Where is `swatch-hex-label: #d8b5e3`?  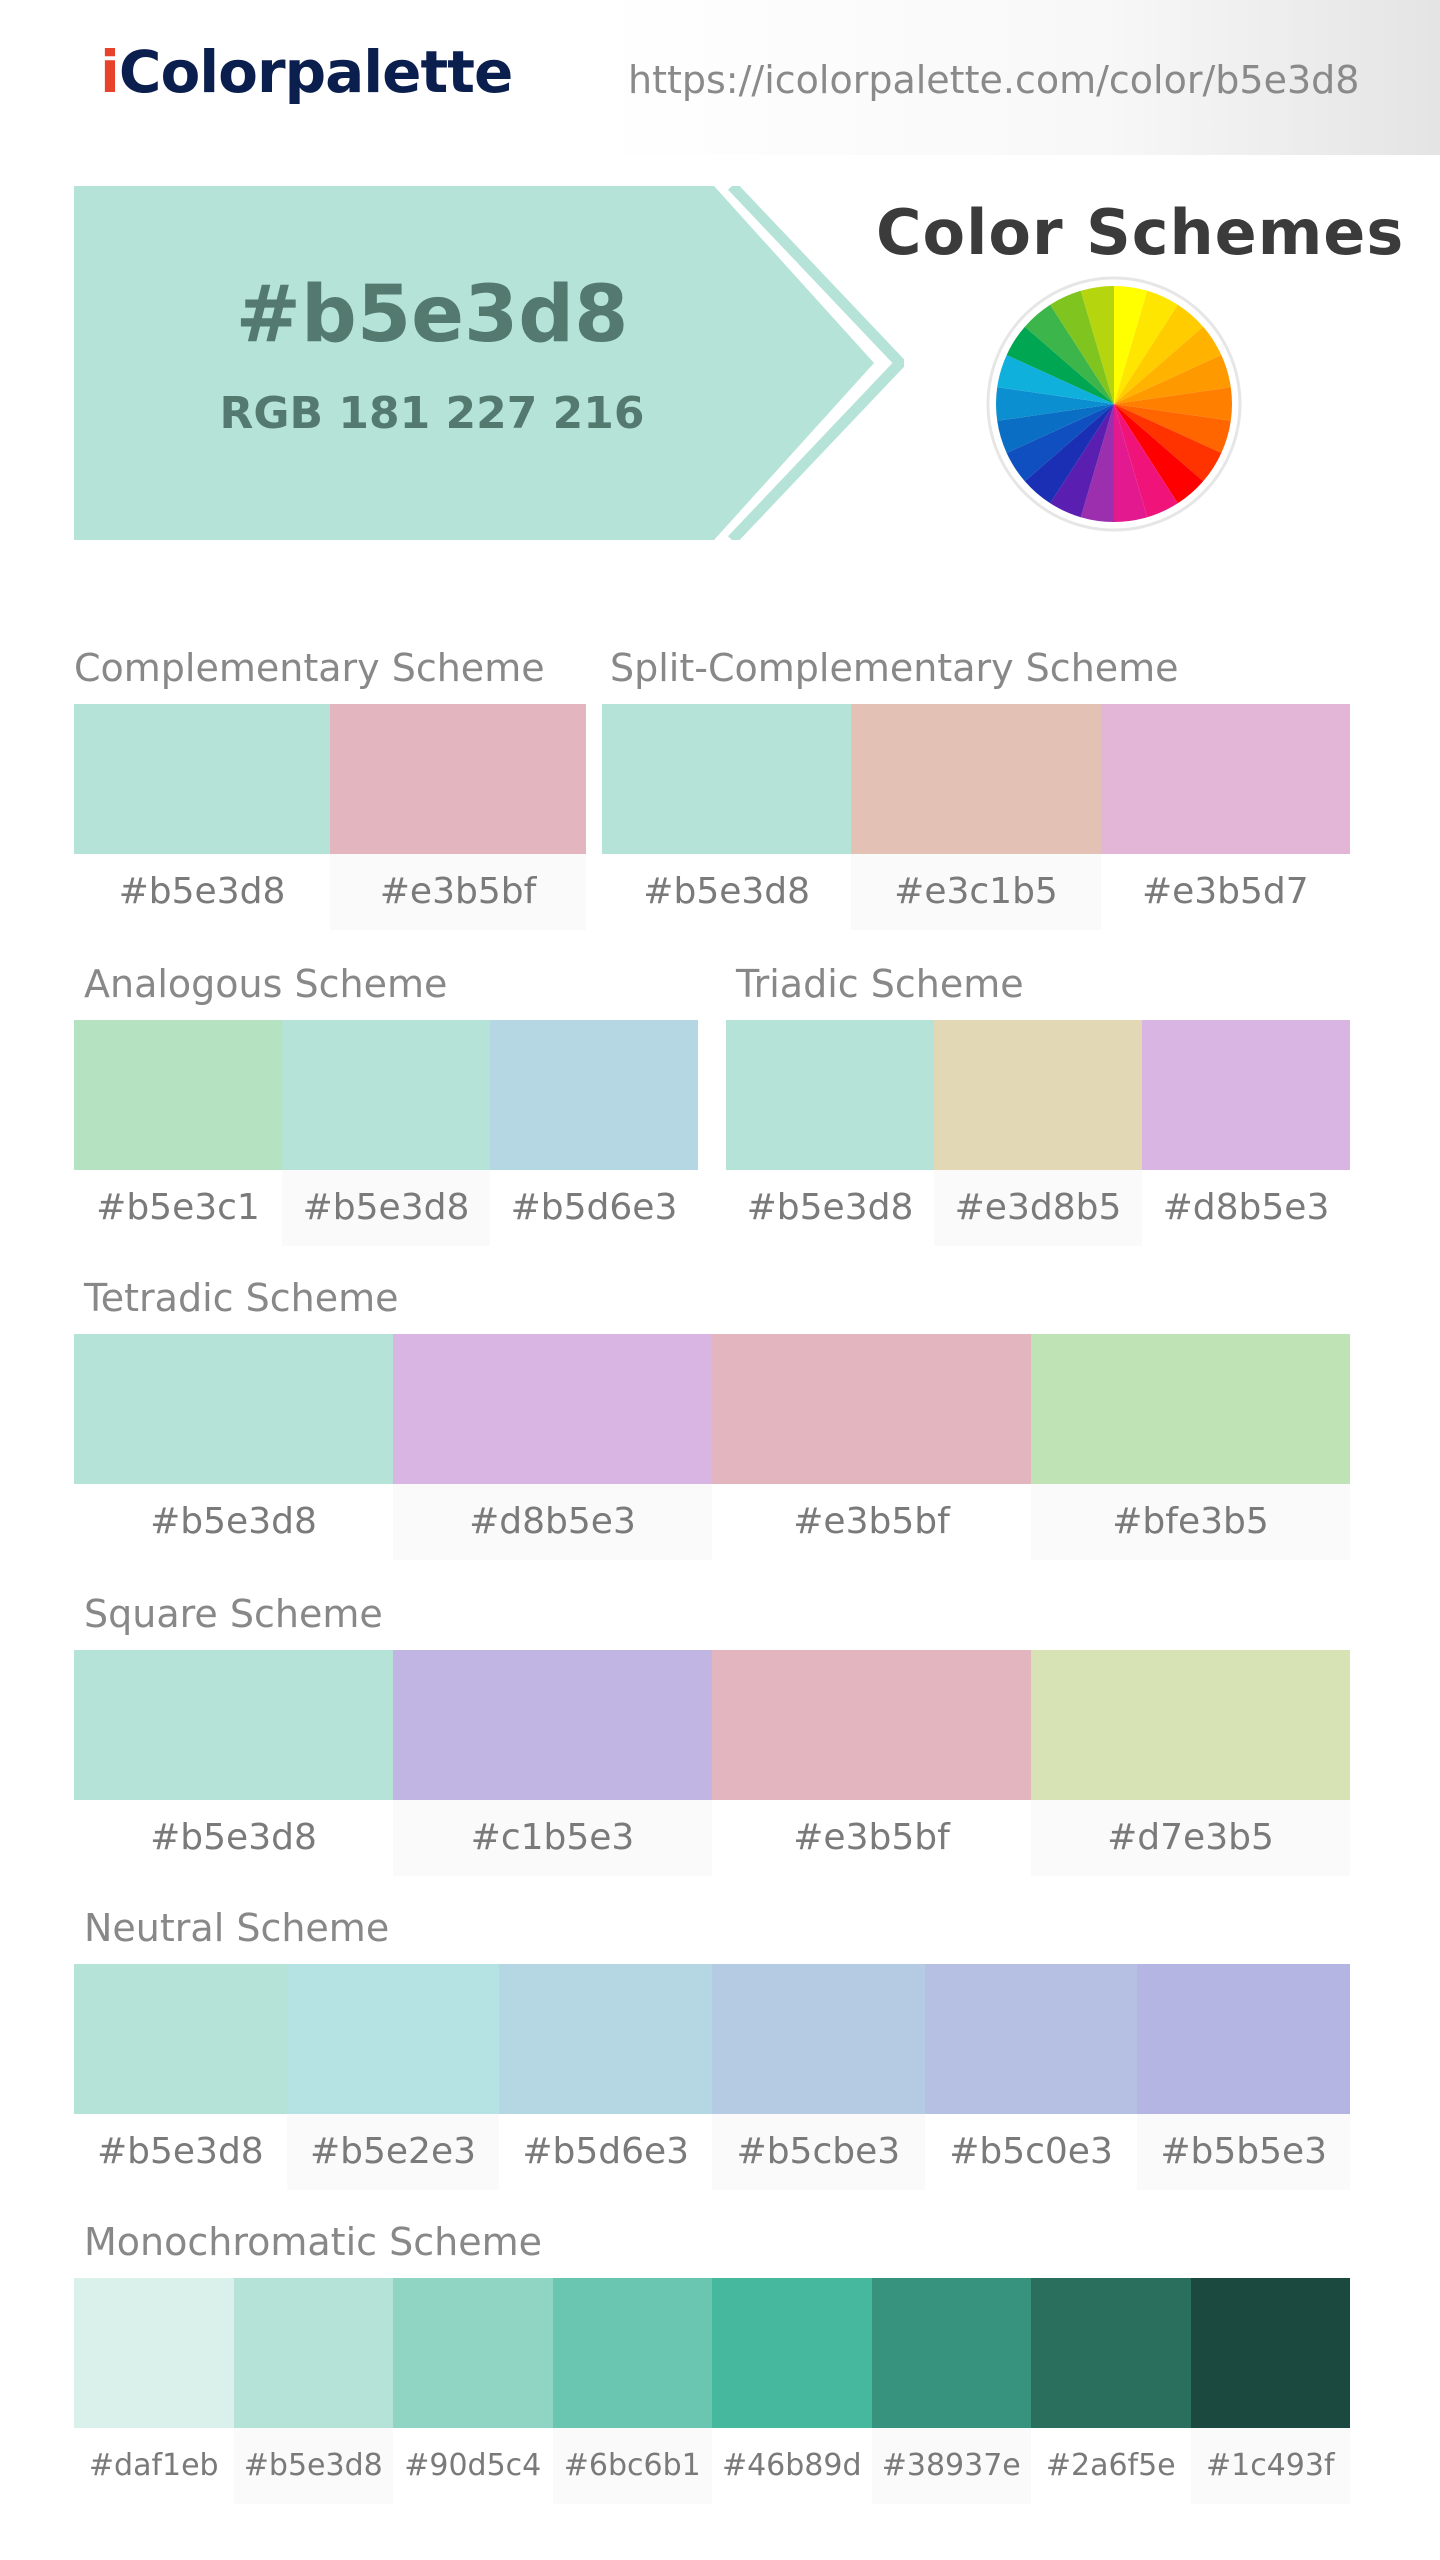
swatch-hex-label: #d8b5e3 is located at coordinates (552, 1522).